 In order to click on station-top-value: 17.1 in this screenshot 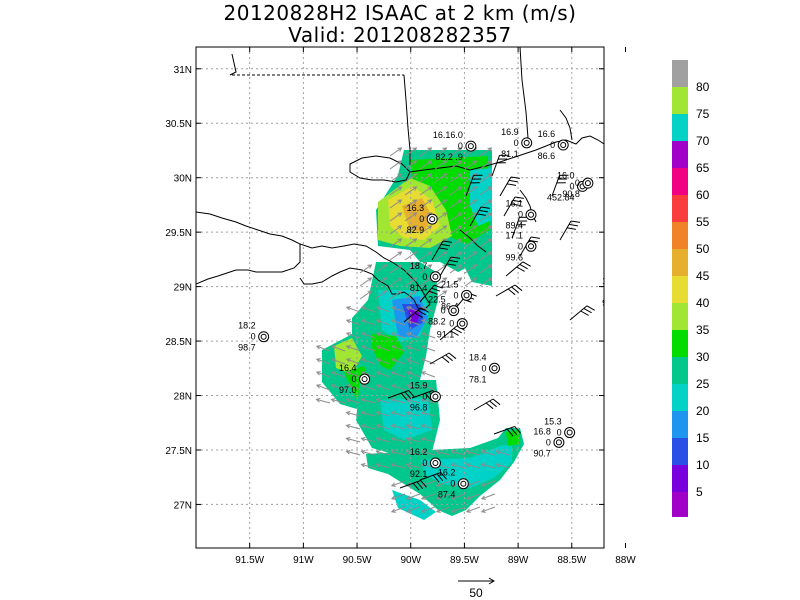, I will do `click(514, 235)`.